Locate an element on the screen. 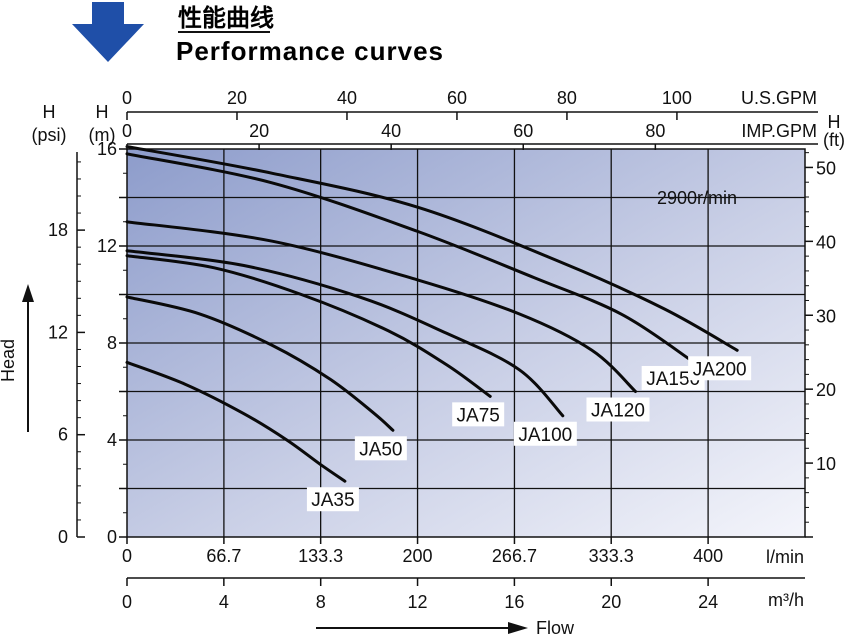 The image size is (850, 635). impgpm-tick-label: 0 is located at coordinates (127, 131).